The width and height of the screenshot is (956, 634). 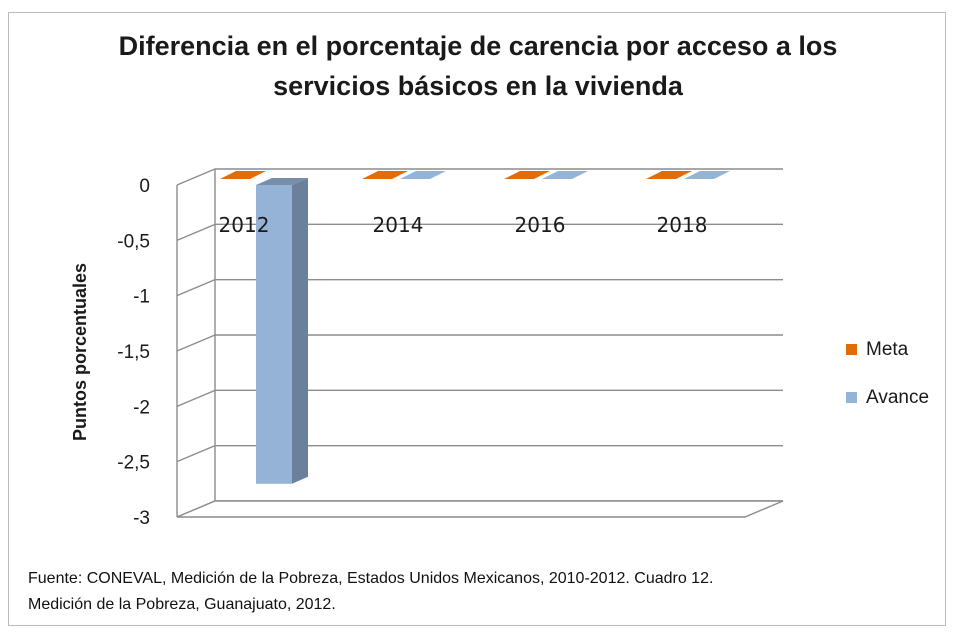 What do you see at coordinates (851, 349) in the screenshot?
I see `legend-swatch-meta` at bounding box center [851, 349].